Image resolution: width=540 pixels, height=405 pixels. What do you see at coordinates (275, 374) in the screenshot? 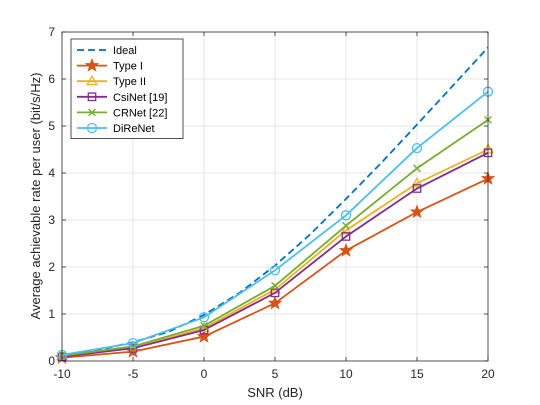
I see `x-tick-label: 5` at bounding box center [275, 374].